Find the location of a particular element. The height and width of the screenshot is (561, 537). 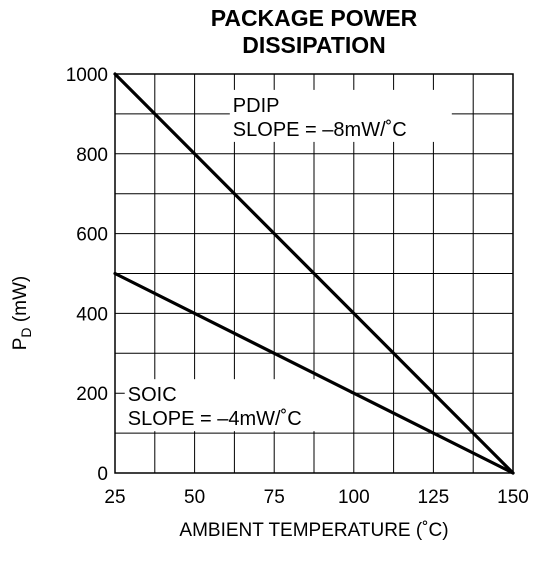

chart-title-line-1: PACKAGE POWER is located at coordinates (314, 18).